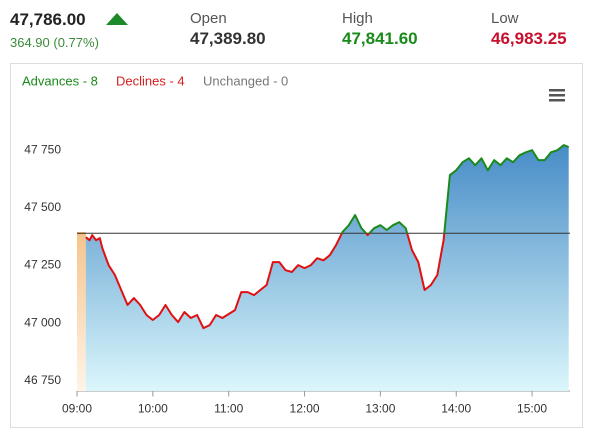 This screenshot has width=591, height=437. I want to click on x-tick-label: 13:00, so click(380, 409).